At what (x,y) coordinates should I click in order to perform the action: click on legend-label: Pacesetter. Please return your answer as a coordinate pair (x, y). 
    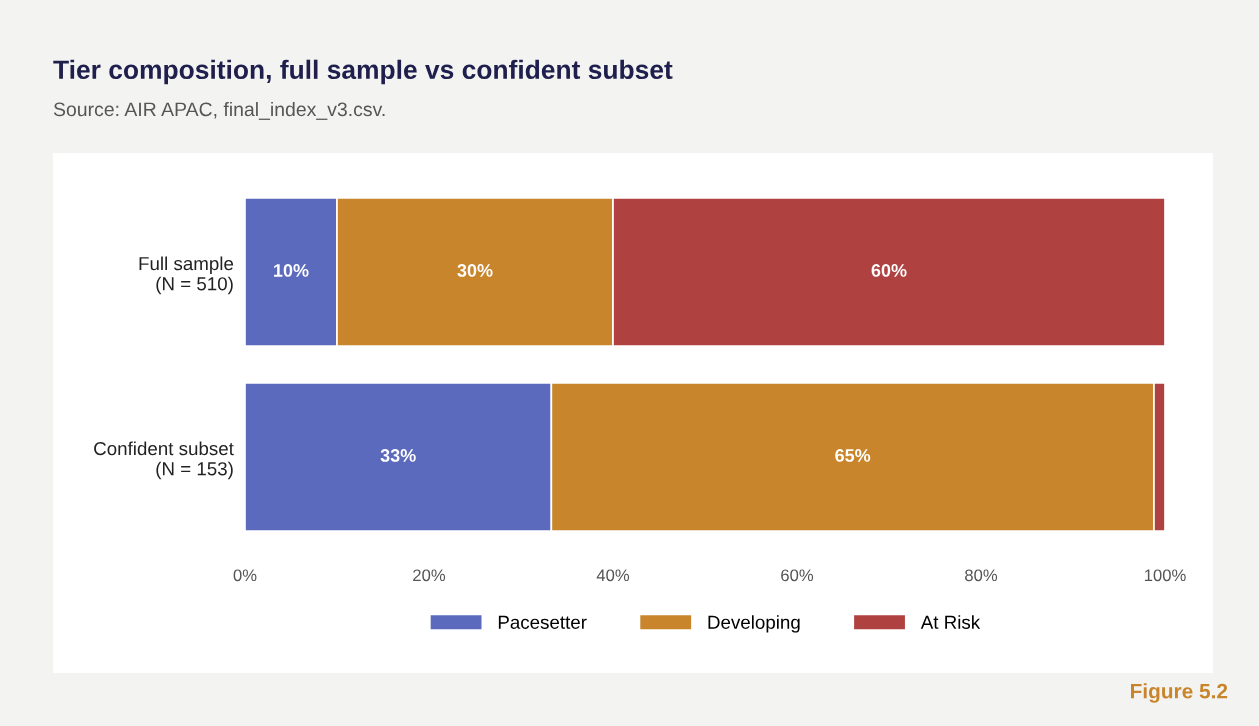
    Looking at the image, I should click on (542, 622).